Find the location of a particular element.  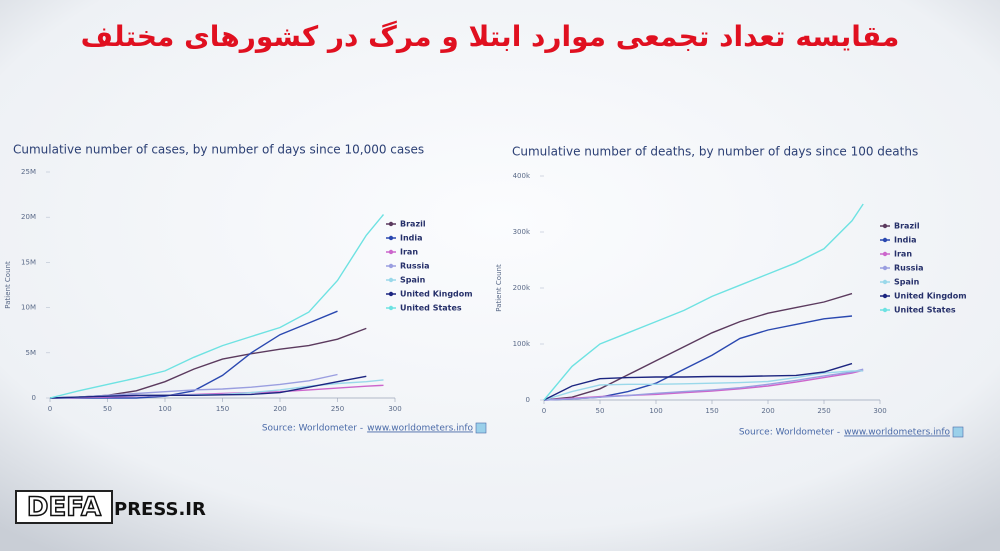

y-tick-label: 10M is located at coordinates (28, 308).